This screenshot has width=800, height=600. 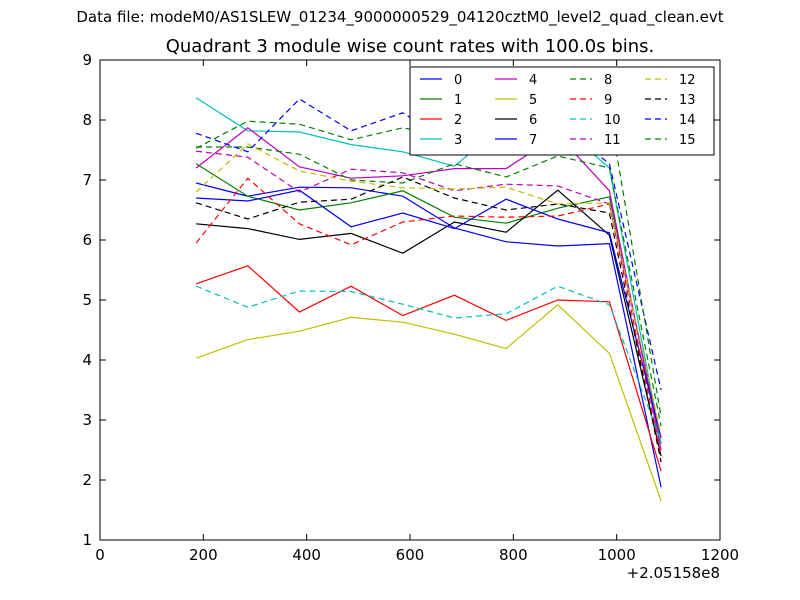 What do you see at coordinates (533, 80) in the screenshot?
I see `legend-label-4: 4` at bounding box center [533, 80].